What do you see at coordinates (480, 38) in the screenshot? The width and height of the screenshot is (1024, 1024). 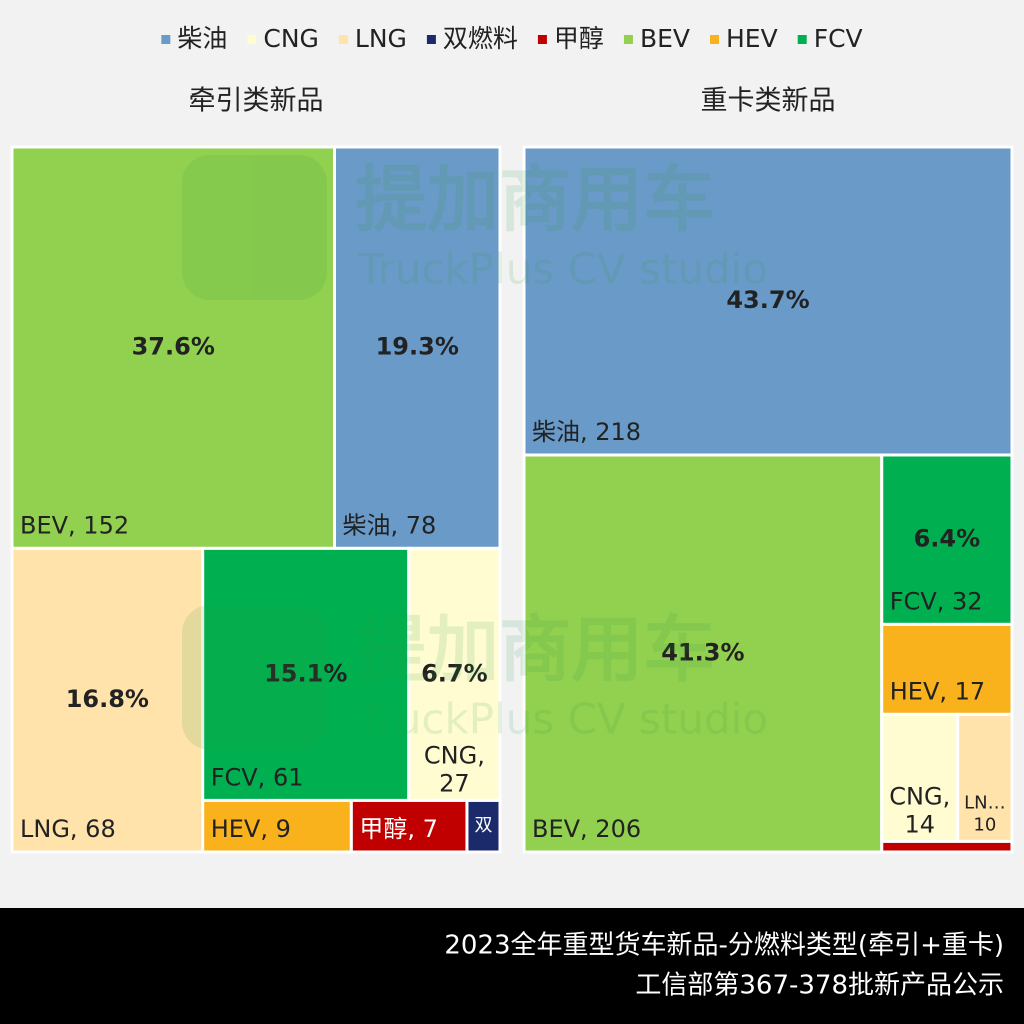 I see `legend-label: 双燃料` at bounding box center [480, 38].